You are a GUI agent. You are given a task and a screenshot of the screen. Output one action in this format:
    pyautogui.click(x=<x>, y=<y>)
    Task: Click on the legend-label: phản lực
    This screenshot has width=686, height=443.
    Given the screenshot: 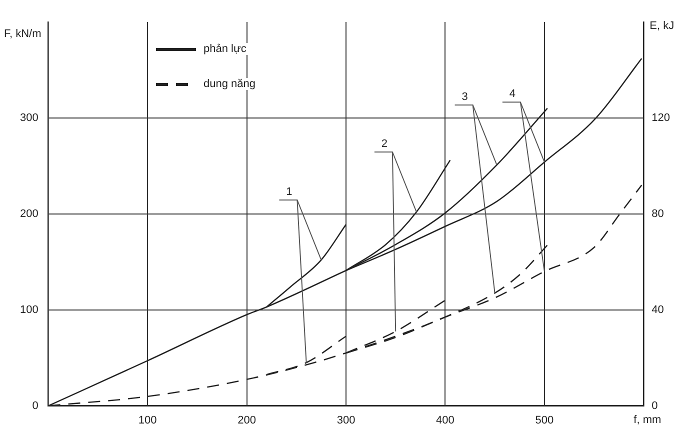 What is the action you would take?
    pyautogui.click(x=225, y=49)
    